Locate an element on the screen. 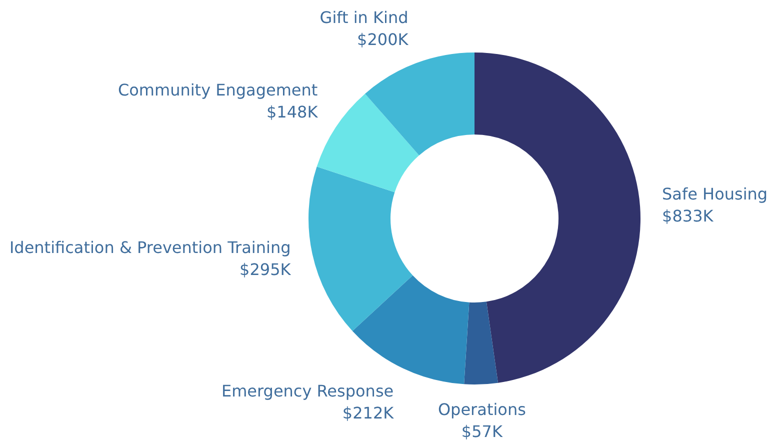  slice-label: Operations is located at coordinates (482, 409).